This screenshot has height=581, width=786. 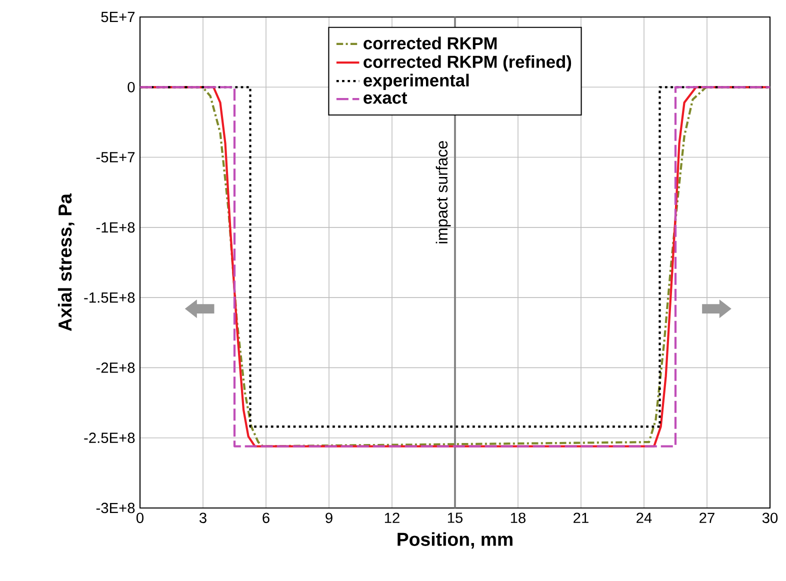 What do you see at coordinates (109, 297) in the screenshot?
I see `y-tick-label: -1.5E+8` at bounding box center [109, 297].